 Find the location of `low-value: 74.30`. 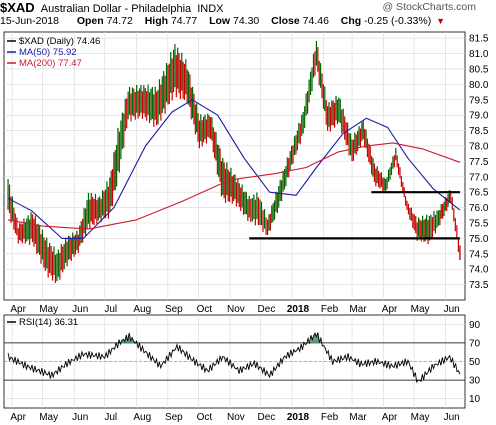

low-value: 74.30 is located at coordinates (246, 21).